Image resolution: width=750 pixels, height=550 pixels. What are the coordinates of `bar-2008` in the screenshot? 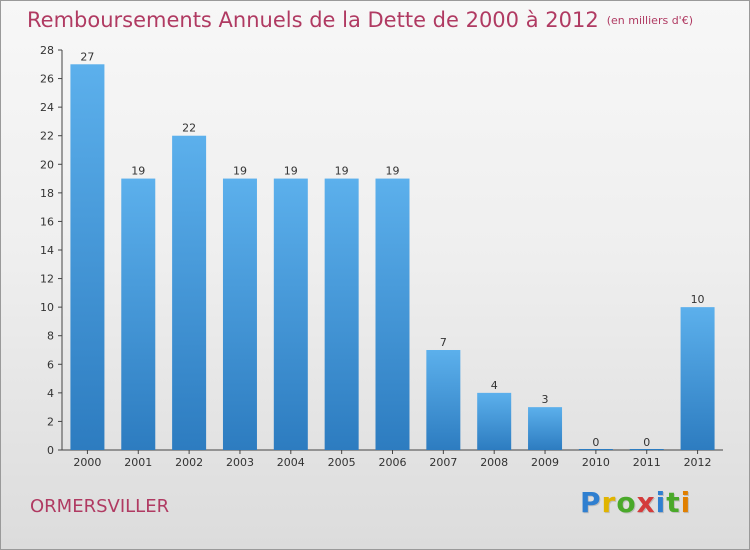 It's located at (494, 421).